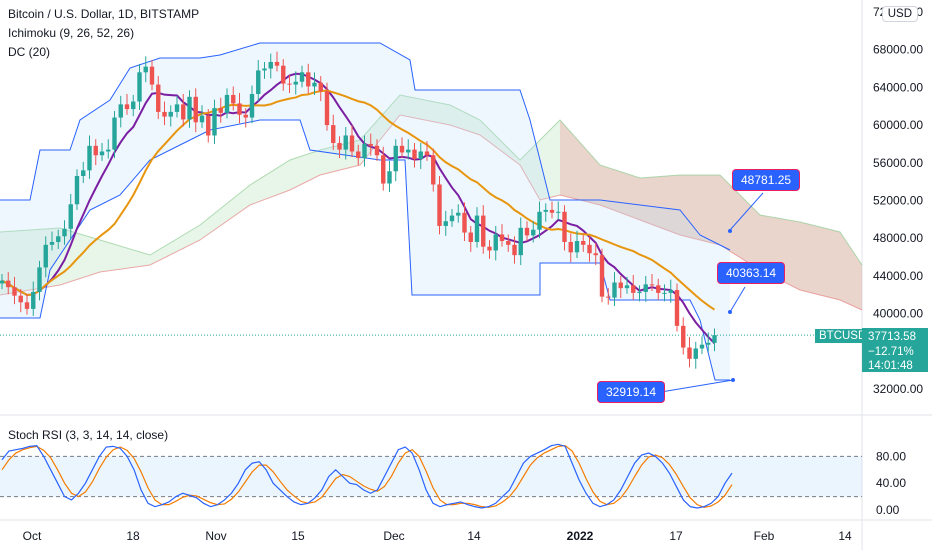  I want to click on callout-cloud-target: 48781.25, so click(766, 180).